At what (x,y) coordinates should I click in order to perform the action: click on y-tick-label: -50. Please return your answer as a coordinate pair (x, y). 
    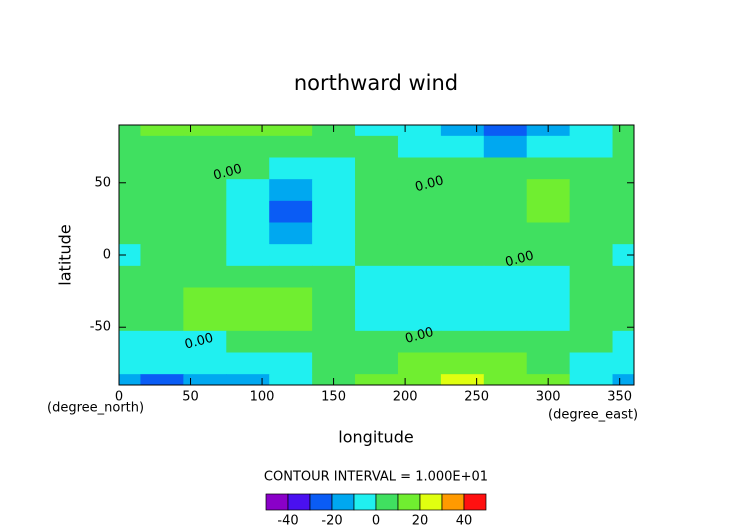
    Looking at the image, I should click on (100, 327).